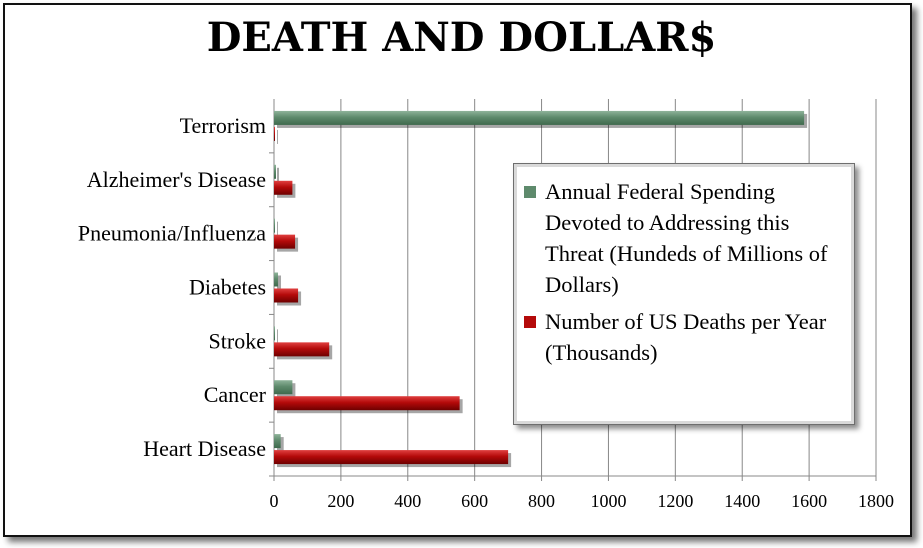 The image size is (923, 548). I want to click on legend-label-deaths: Number of US Deaths per Year (Thousands), so click(686, 337).